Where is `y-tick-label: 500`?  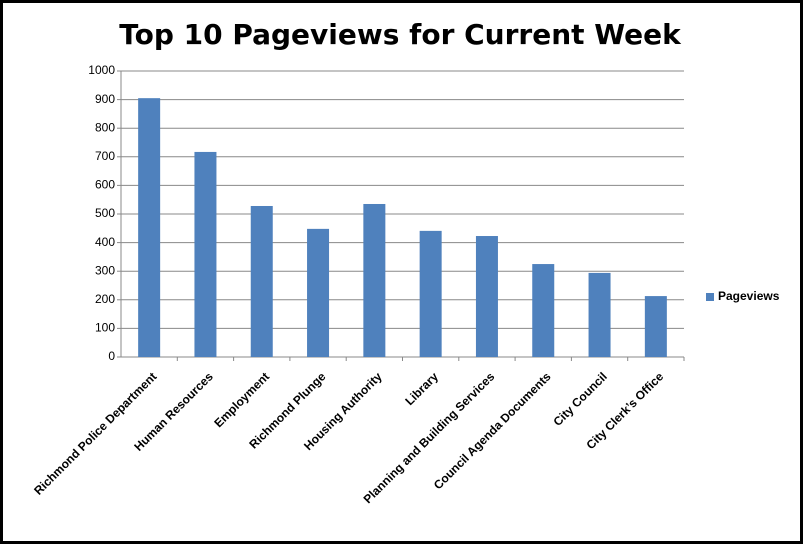 y-tick-label: 500 is located at coordinates (105, 213).